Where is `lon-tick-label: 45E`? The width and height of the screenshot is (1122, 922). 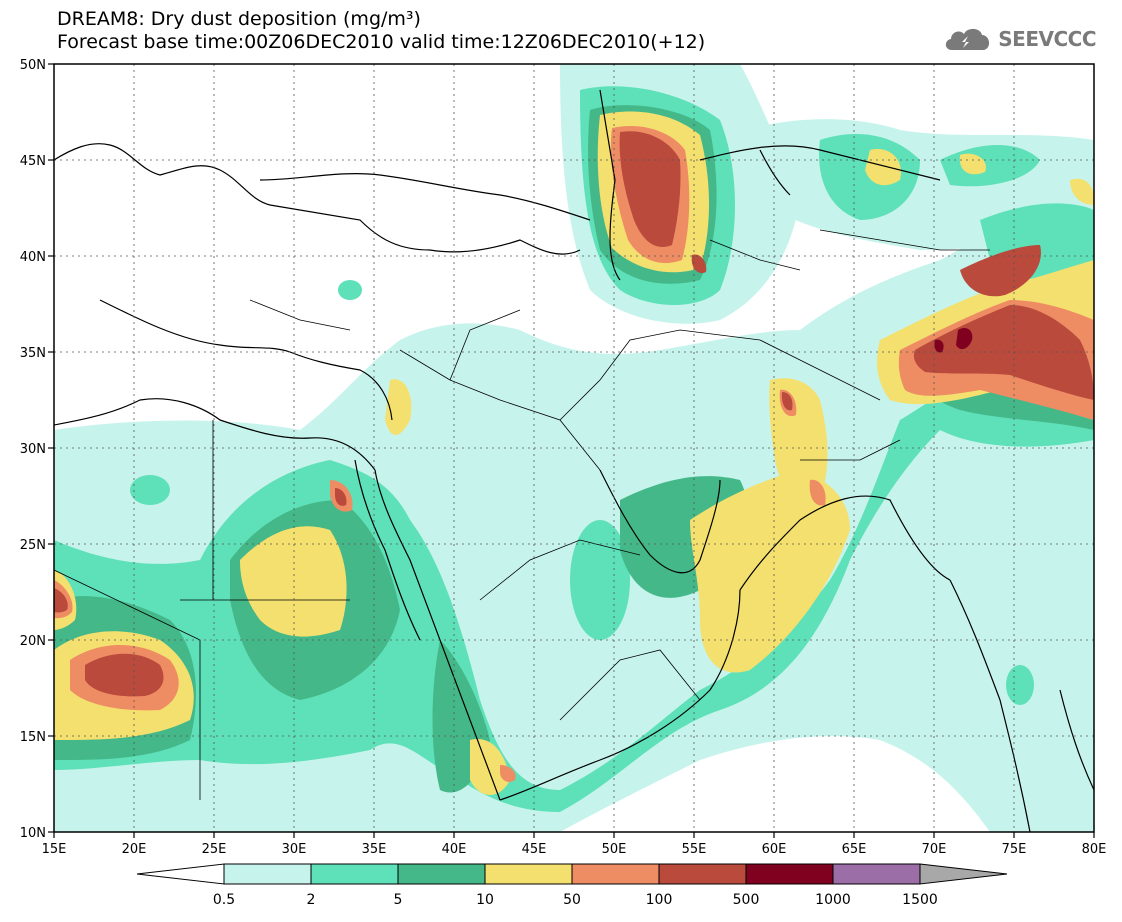 lon-tick-label: 45E is located at coordinates (534, 849).